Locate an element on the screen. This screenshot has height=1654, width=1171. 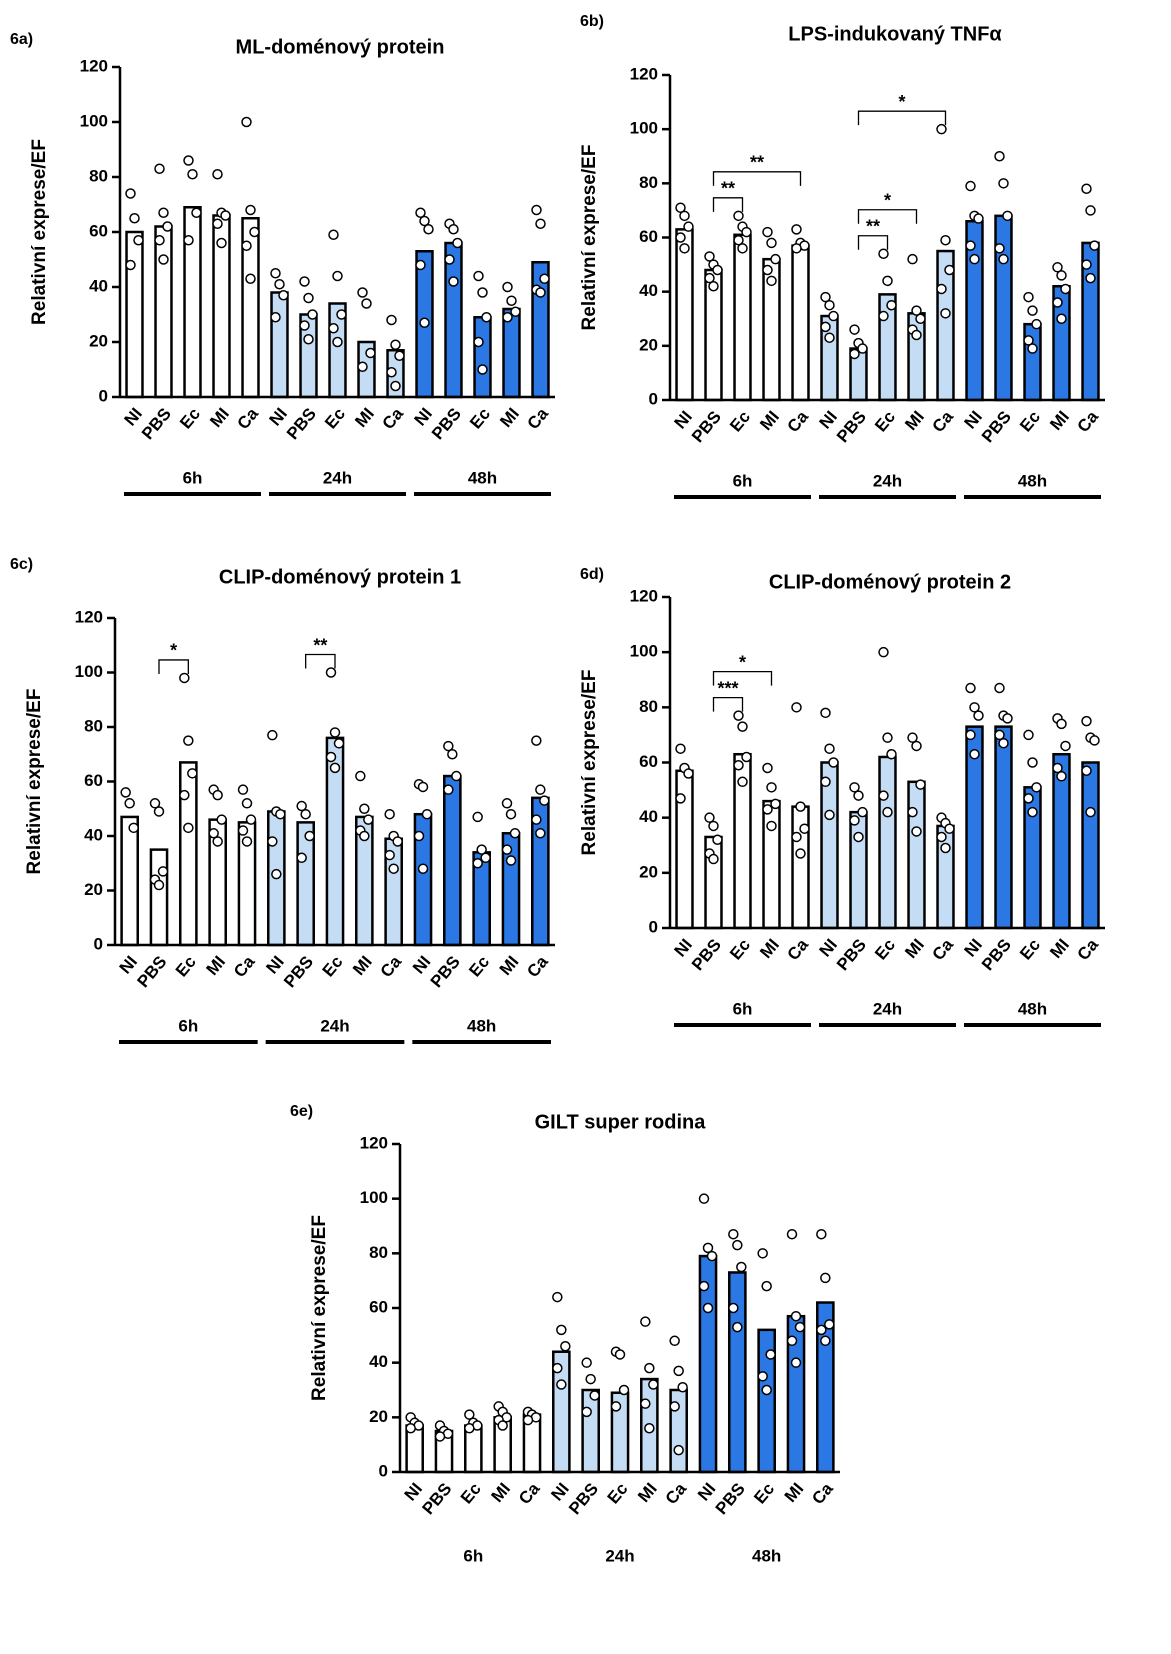
significance-label: * is located at coordinates (887, 201).